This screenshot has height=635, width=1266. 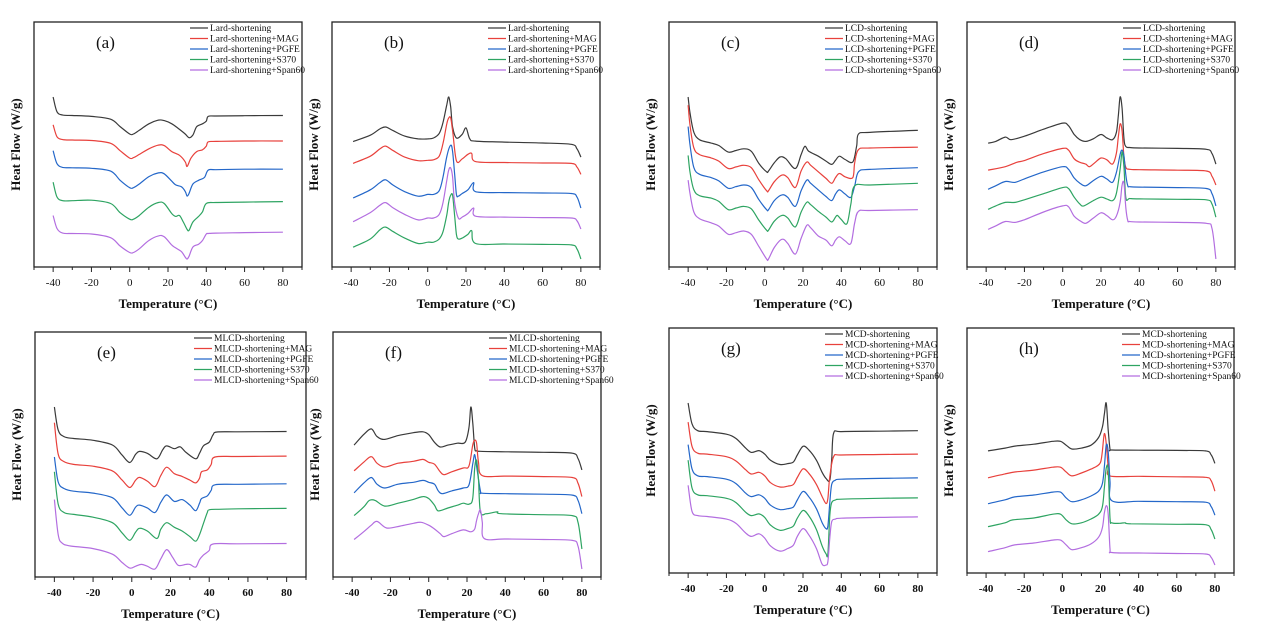 I want to click on legend-label: MLCD-shortening+Span60, so click(x=561, y=381).